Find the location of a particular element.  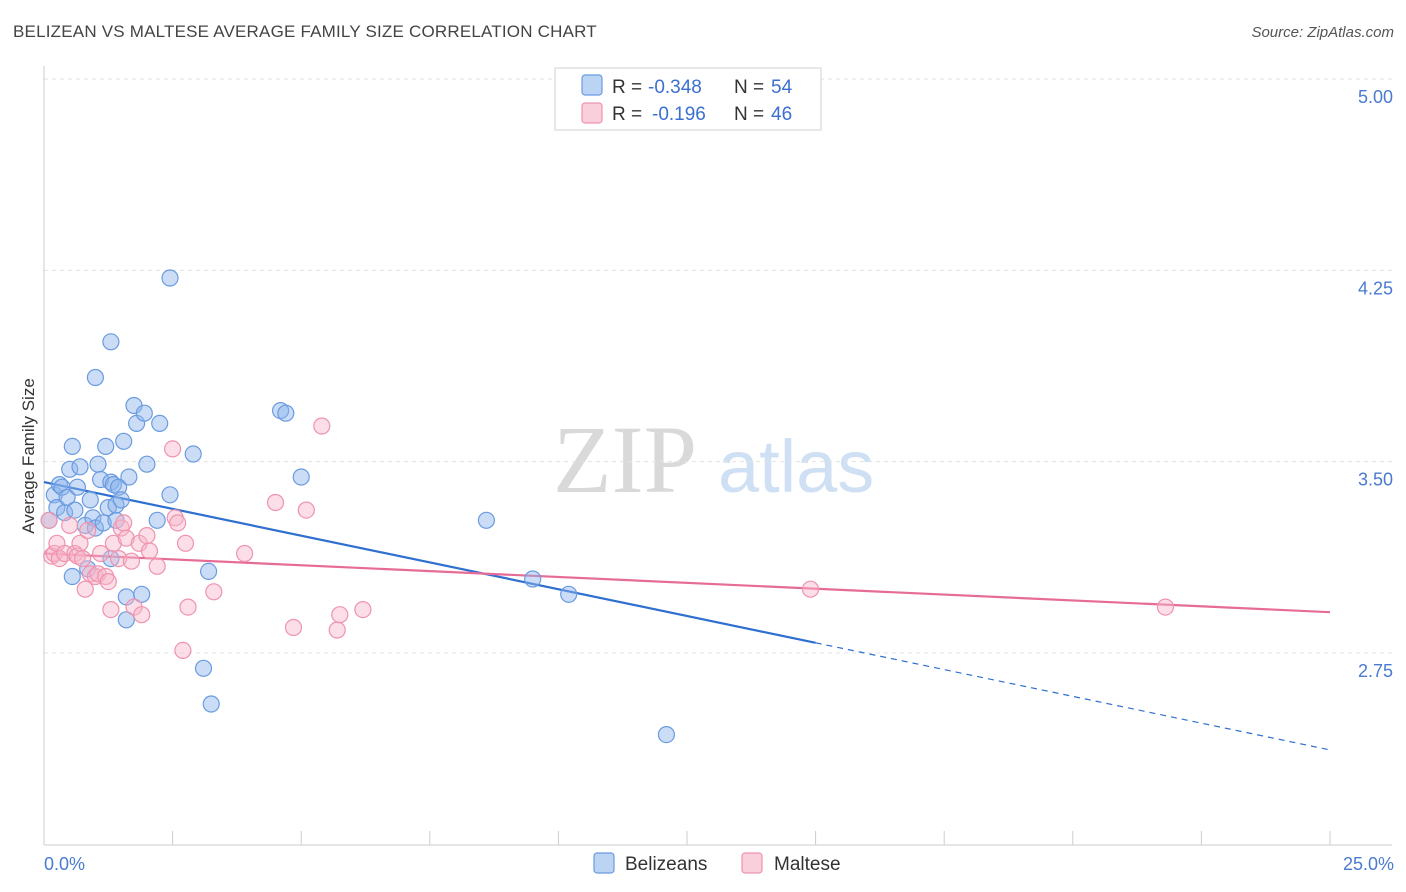

chart-source: Source: ZipAtlas.com is located at coordinates (1322, 32).